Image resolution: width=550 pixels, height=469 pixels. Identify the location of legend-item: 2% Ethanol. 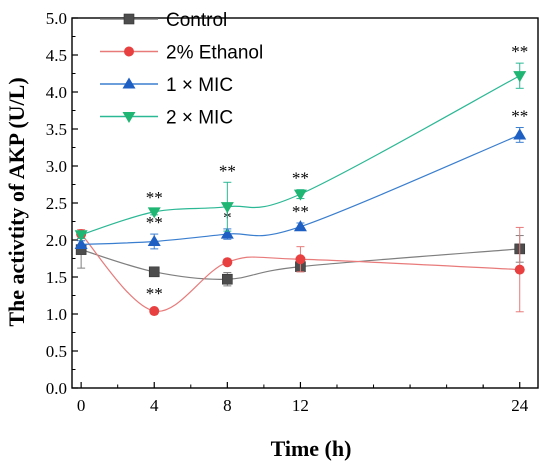
(181, 53).